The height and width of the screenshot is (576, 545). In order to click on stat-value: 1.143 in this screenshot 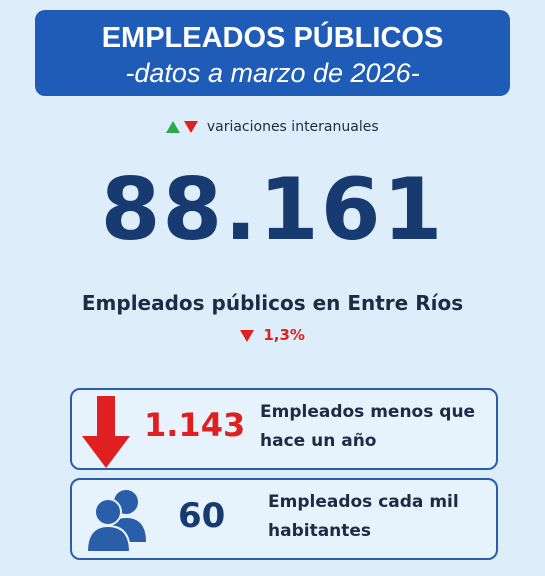, I will do `click(195, 425)`.